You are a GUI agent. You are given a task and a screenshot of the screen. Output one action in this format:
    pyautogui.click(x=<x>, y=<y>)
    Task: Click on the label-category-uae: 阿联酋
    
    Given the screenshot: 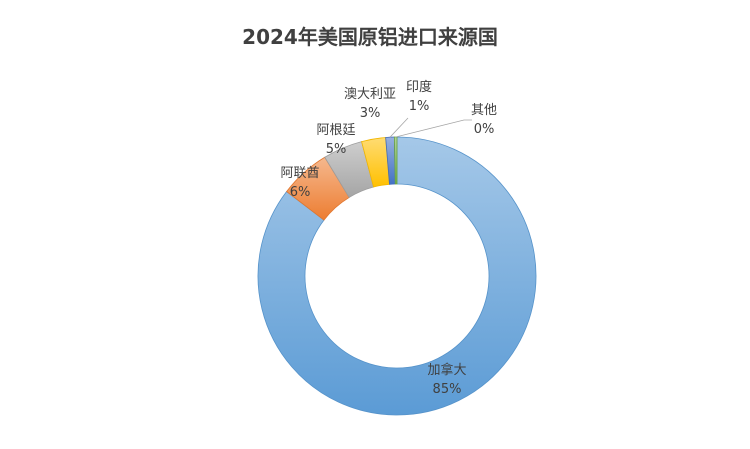 What is the action you would take?
    pyautogui.click(x=299, y=173)
    